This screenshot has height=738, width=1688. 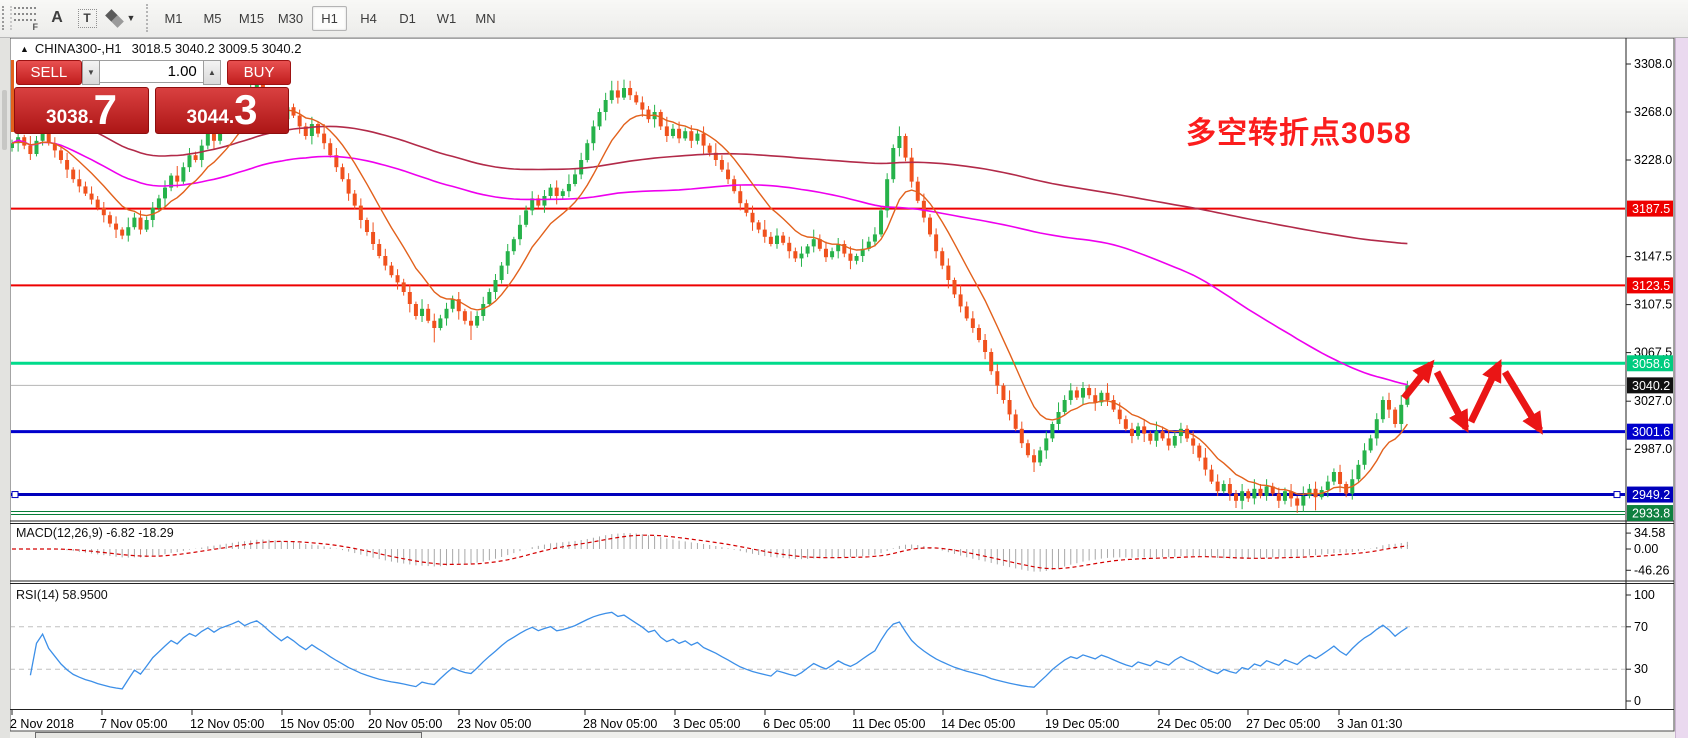 What do you see at coordinates (1653, 112) in the screenshot?
I see `price-tick-label: 3268.0` at bounding box center [1653, 112].